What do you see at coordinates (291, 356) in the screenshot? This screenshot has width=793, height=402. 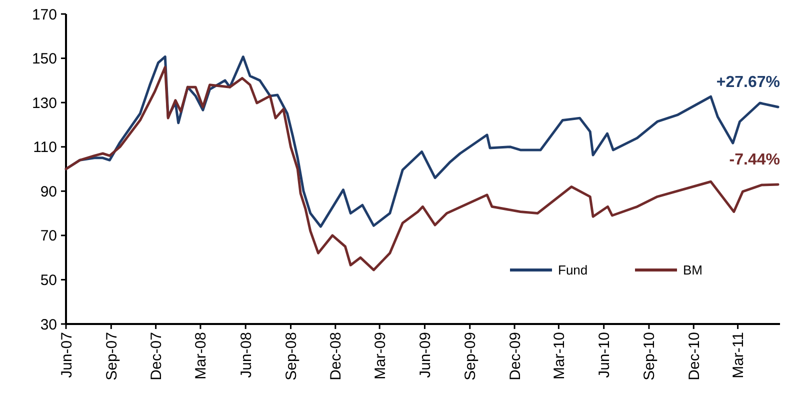 I see `x-tick-label: Sep-08` at bounding box center [291, 356].